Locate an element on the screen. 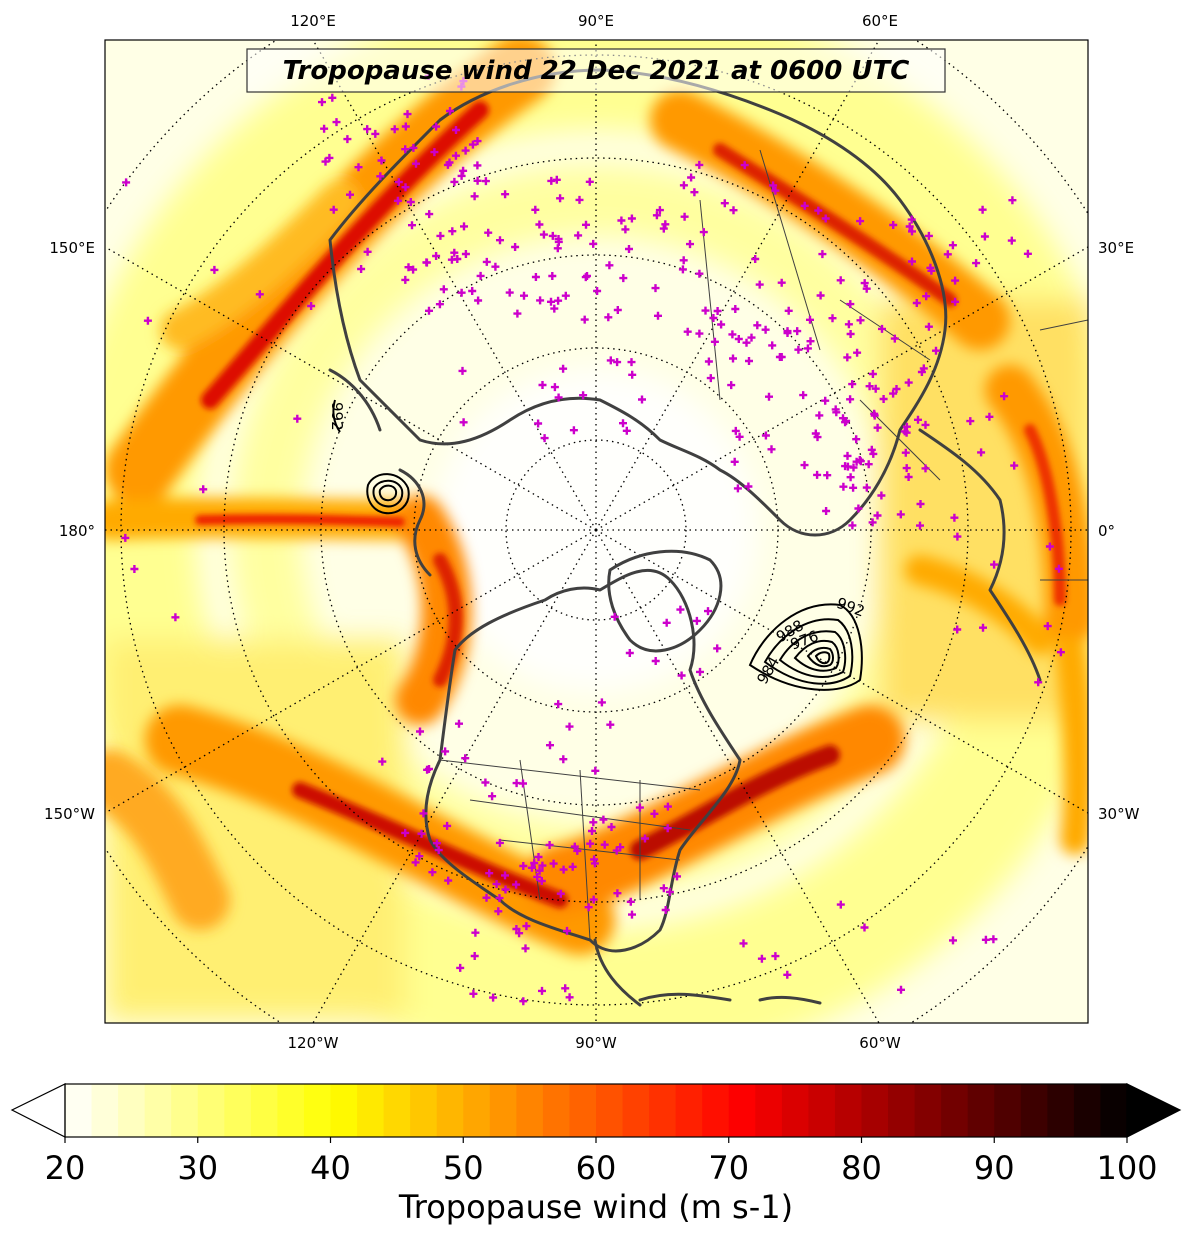 This screenshot has height=1238, width=1192. lon-label-left: 150°W is located at coordinates (69, 814).